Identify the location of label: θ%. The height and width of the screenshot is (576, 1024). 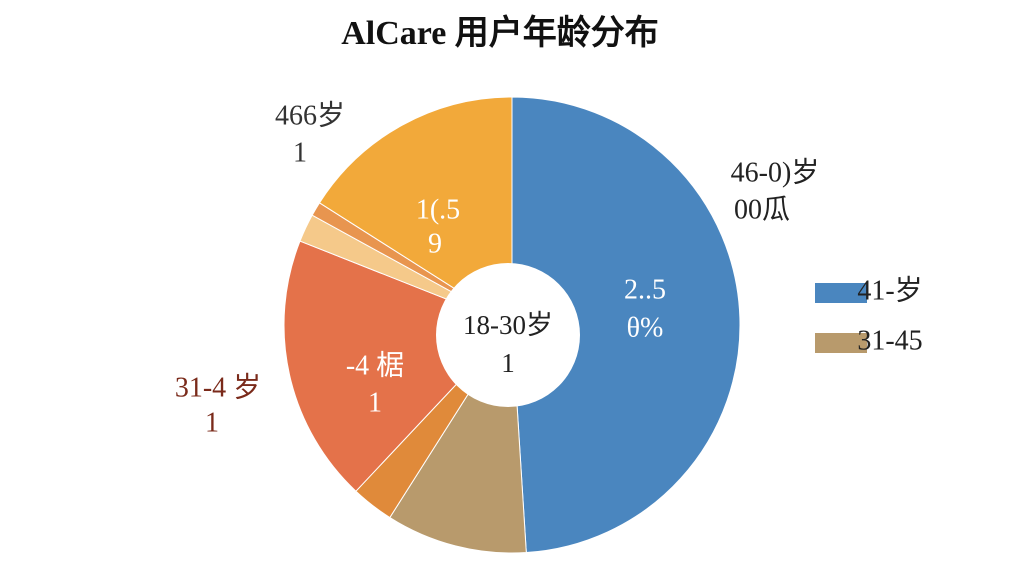
(645, 327).